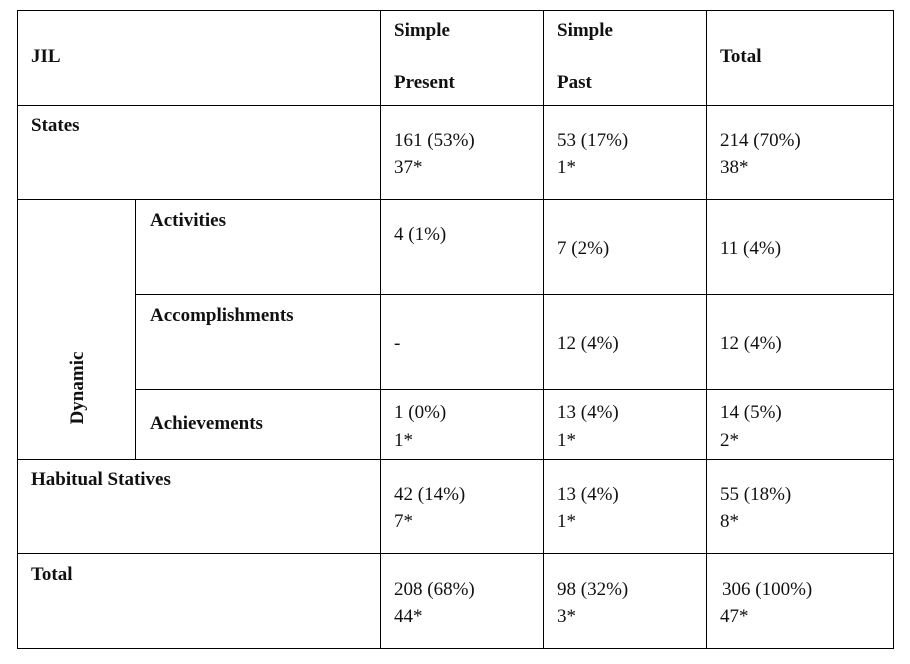 The width and height of the screenshot is (910, 664). What do you see at coordinates (397, 343) in the screenshot?
I see `cell-value: -` at bounding box center [397, 343].